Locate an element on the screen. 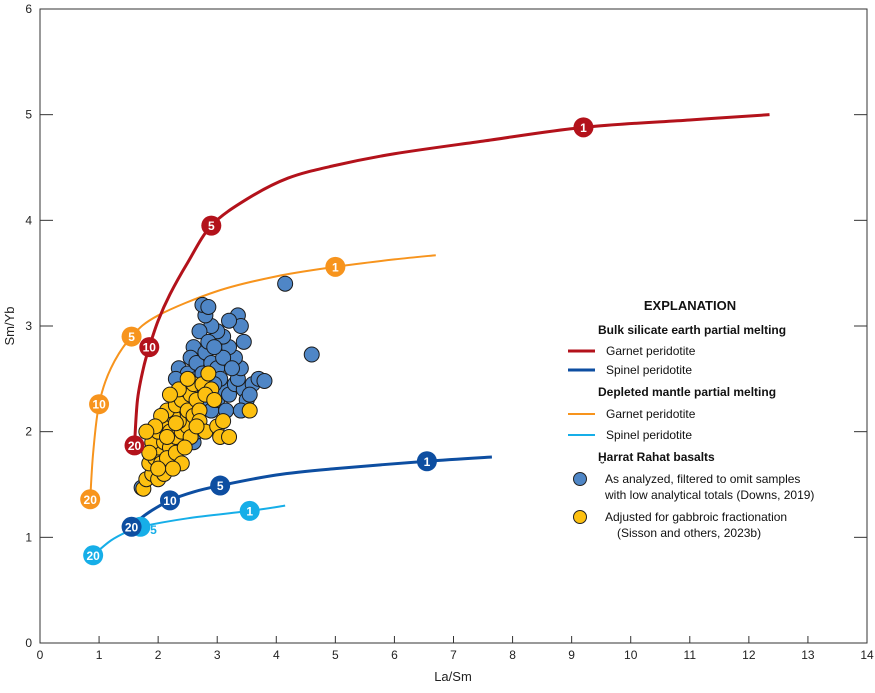 The image size is (875, 693). x-tick-label: 14 is located at coordinates (867, 655).